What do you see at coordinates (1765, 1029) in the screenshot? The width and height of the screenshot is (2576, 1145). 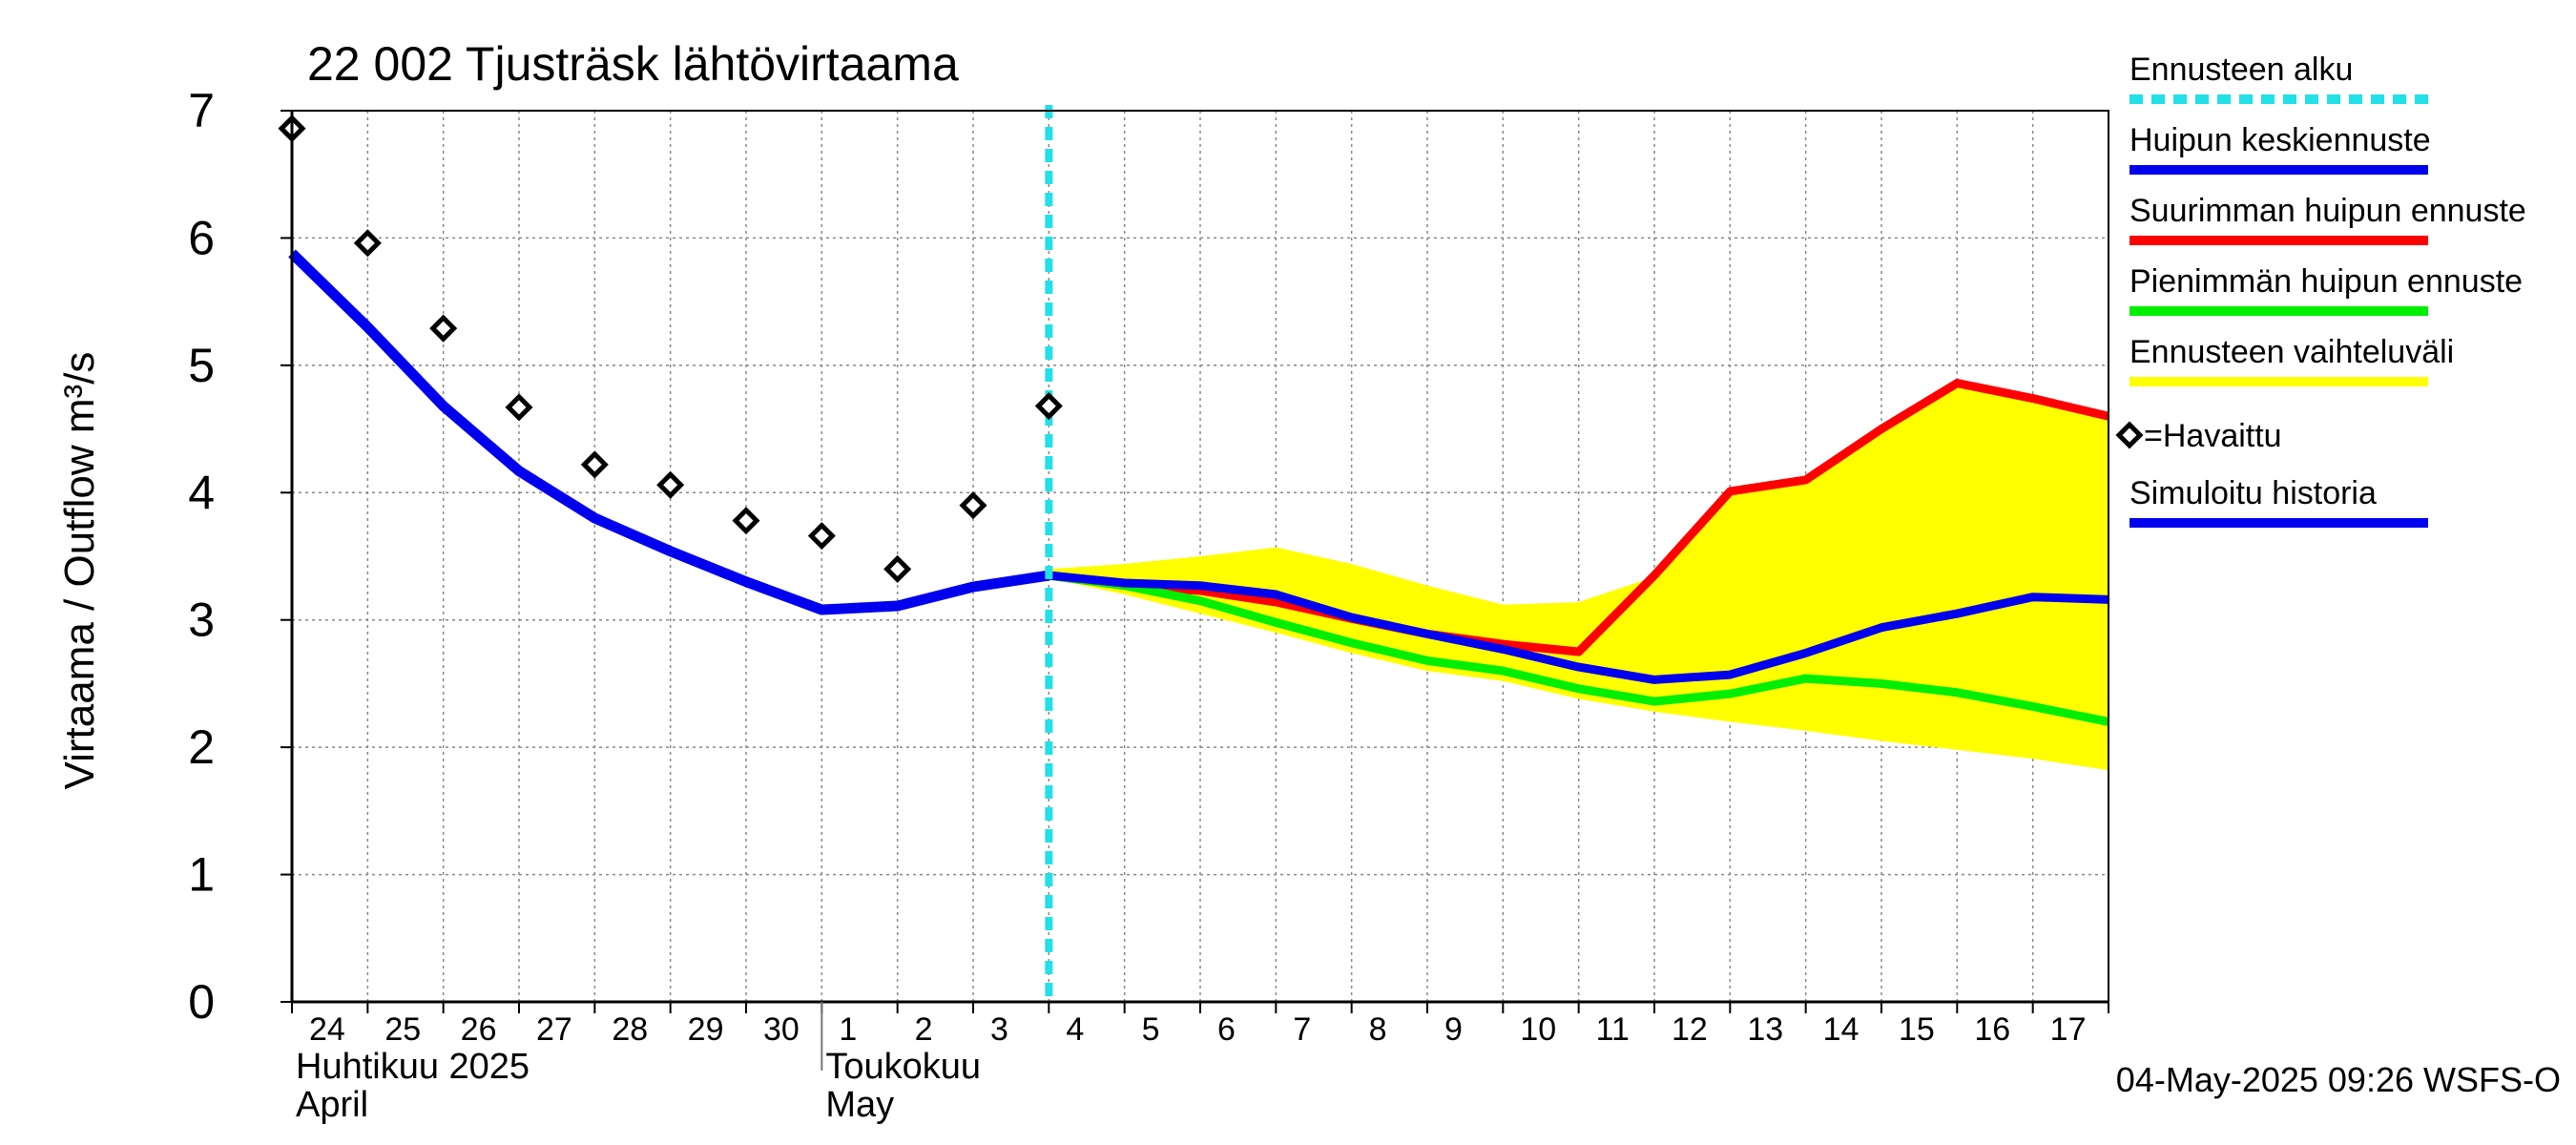 I see `x-tick-label: 13` at bounding box center [1765, 1029].